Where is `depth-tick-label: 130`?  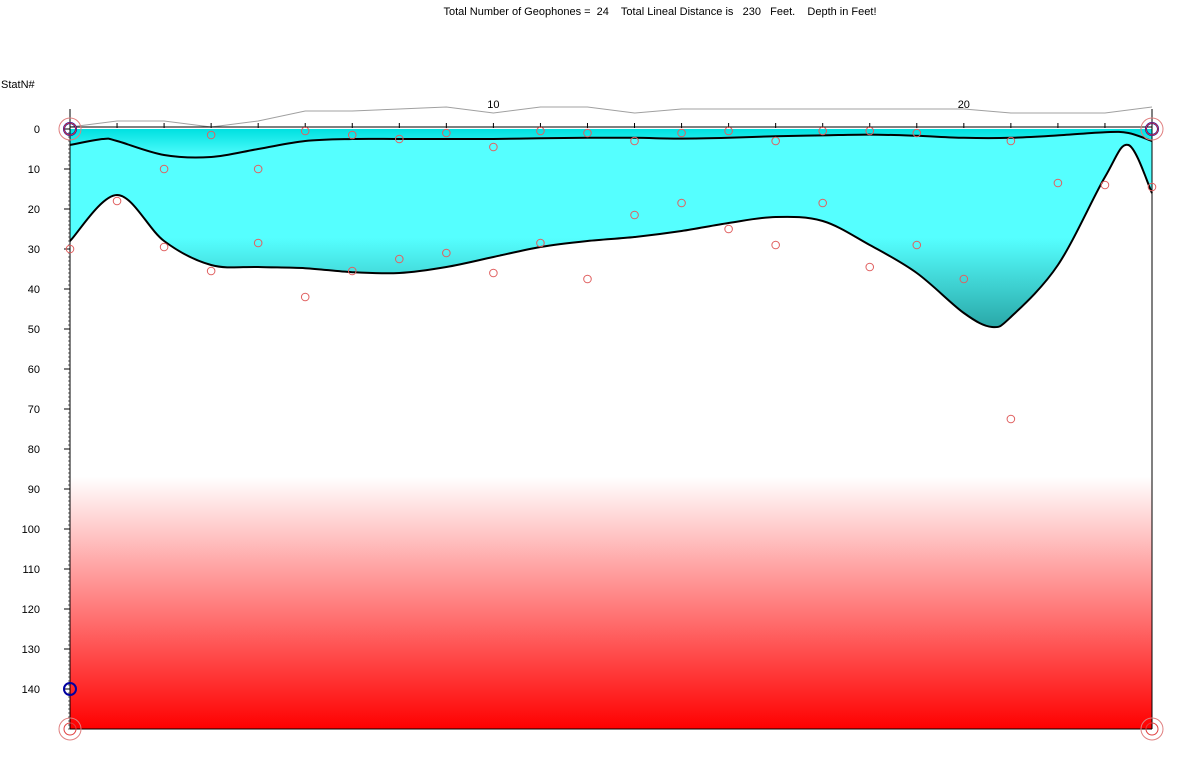 depth-tick-label: 130 is located at coordinates (31, 650).